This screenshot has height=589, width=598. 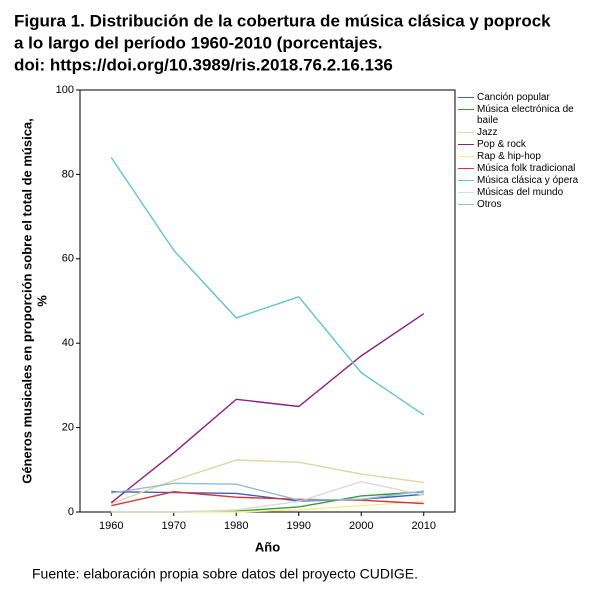 What do you see at coordinates (299, 526) in the screenshot?
I see `x-tick-label: 1990` at bounding box center [299, 526].